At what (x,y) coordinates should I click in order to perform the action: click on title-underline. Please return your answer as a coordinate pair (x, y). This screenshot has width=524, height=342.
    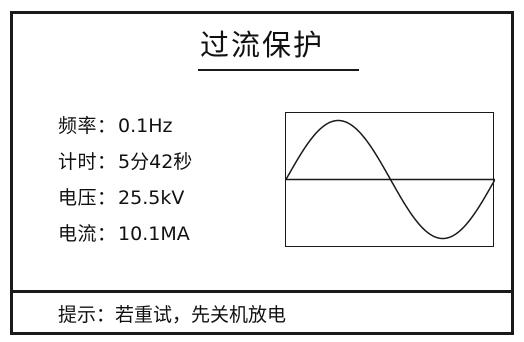
    Looking at the image, I should click on (278, 70).